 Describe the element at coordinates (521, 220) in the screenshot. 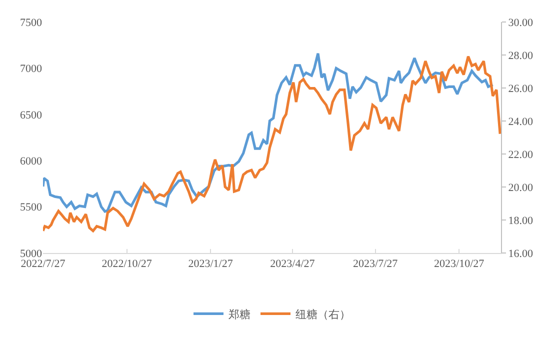

I see `y2-tick-label: 18.00` at that location.